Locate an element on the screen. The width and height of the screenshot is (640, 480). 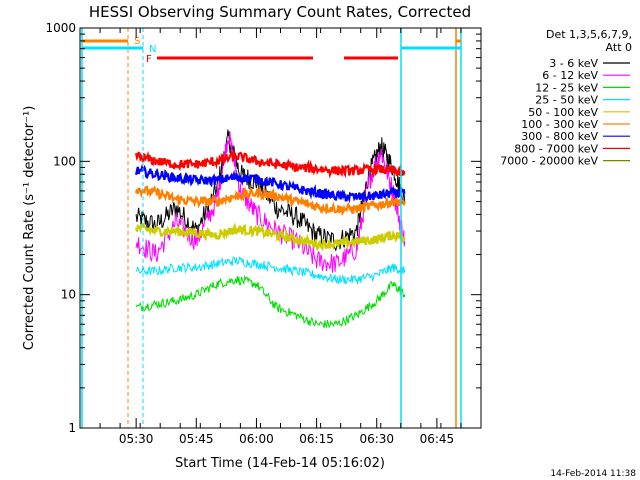
x-tick-label: 06:15 is located at coordinates (316, 439).